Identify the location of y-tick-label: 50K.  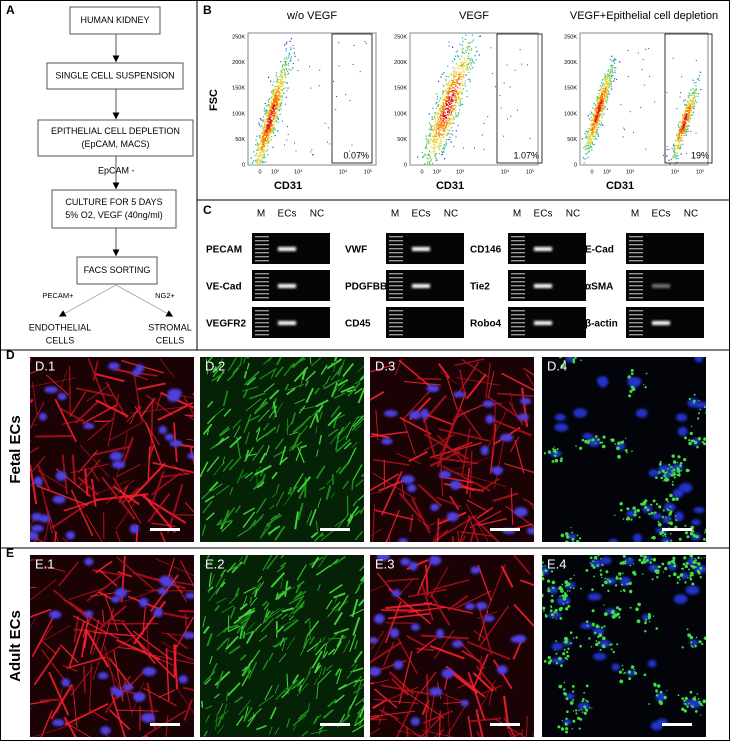
(572, 140).